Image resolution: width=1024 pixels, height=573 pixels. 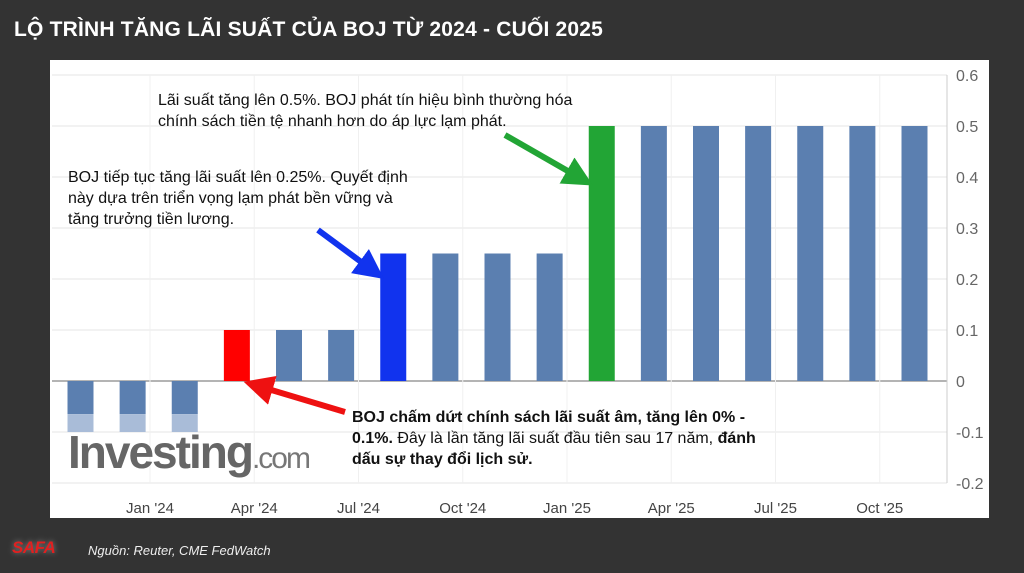 I want to click on y-tick-label: -0.2, so click(x=970, y=484).